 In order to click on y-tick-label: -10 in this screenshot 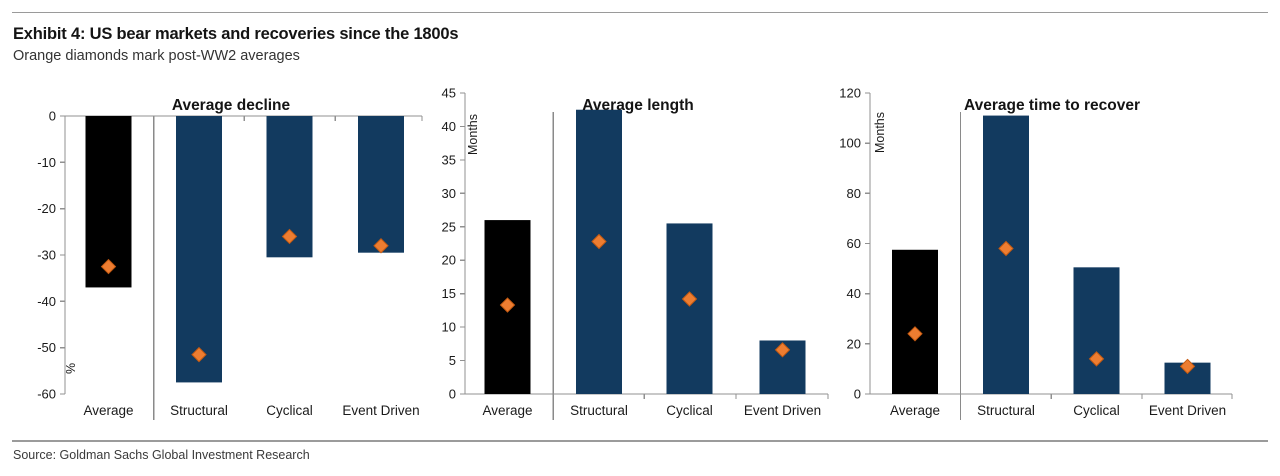, I will do `click(46, 162)`.